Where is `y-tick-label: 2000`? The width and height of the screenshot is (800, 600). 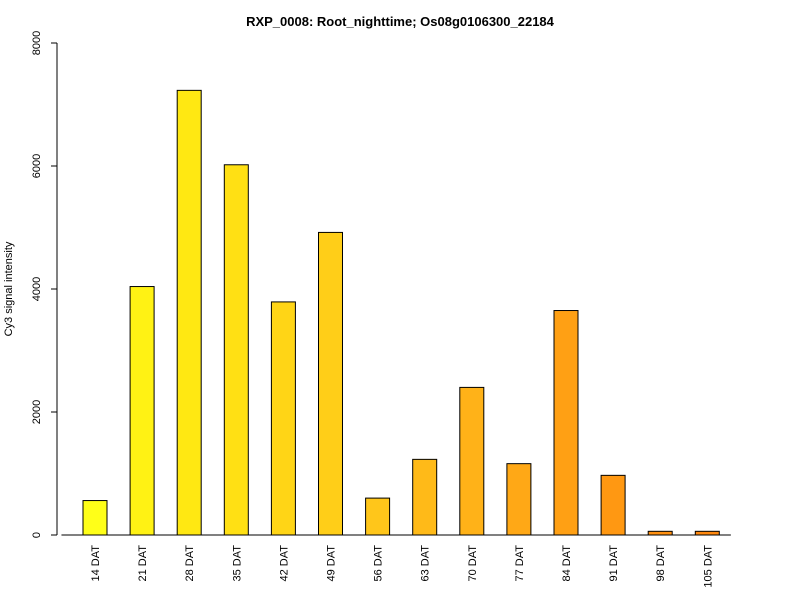 y-tick-label: 2000 is located at coordinates (37, 412).